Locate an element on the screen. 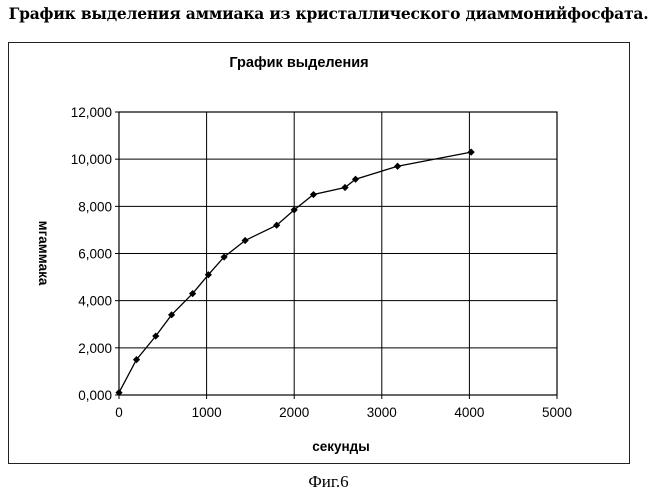 This screenshot has height=499, width=657. y-tick-label: 6,000 is located at coordinates (95, 254).